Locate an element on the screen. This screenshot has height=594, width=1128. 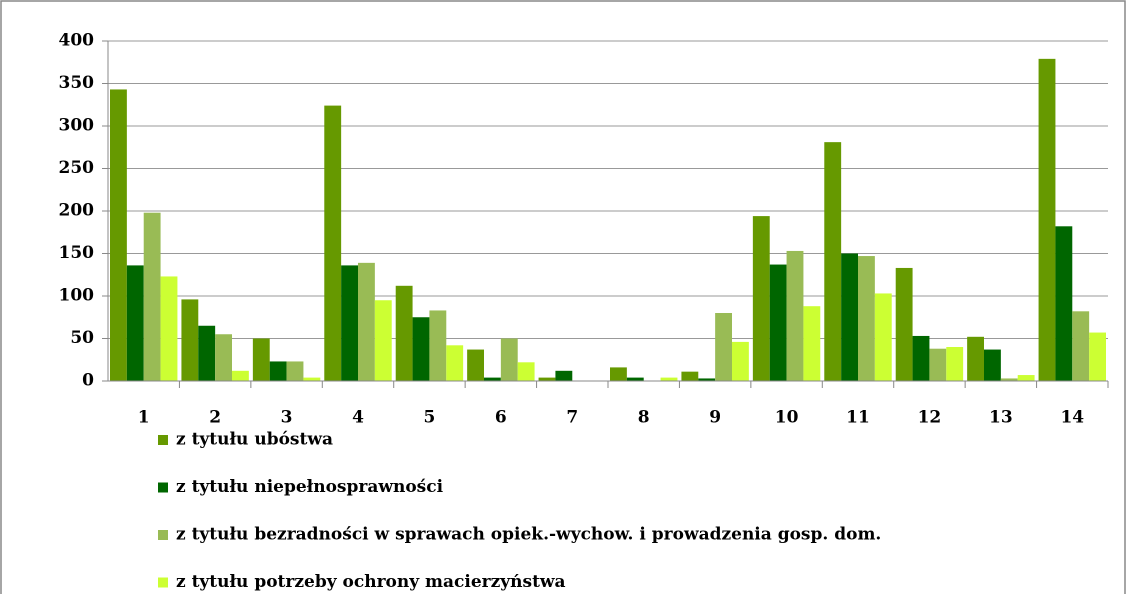
x-tick-label: 13 is located at coordinates (1001, 418).